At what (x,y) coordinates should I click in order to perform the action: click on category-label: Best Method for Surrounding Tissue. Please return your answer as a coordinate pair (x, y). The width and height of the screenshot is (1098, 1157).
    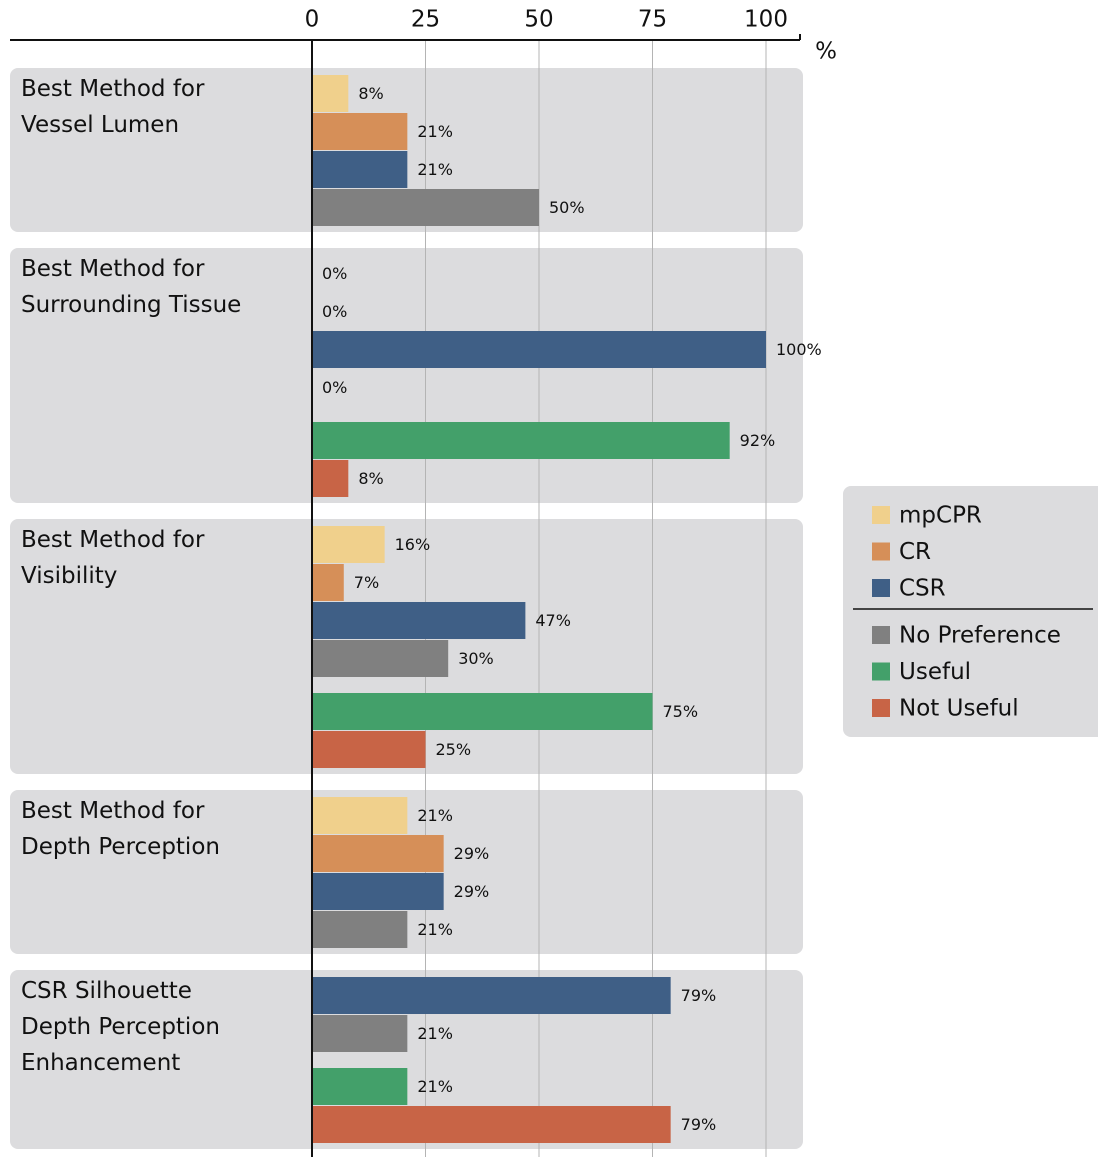
    Looking at the image, I should click on (131, 287).